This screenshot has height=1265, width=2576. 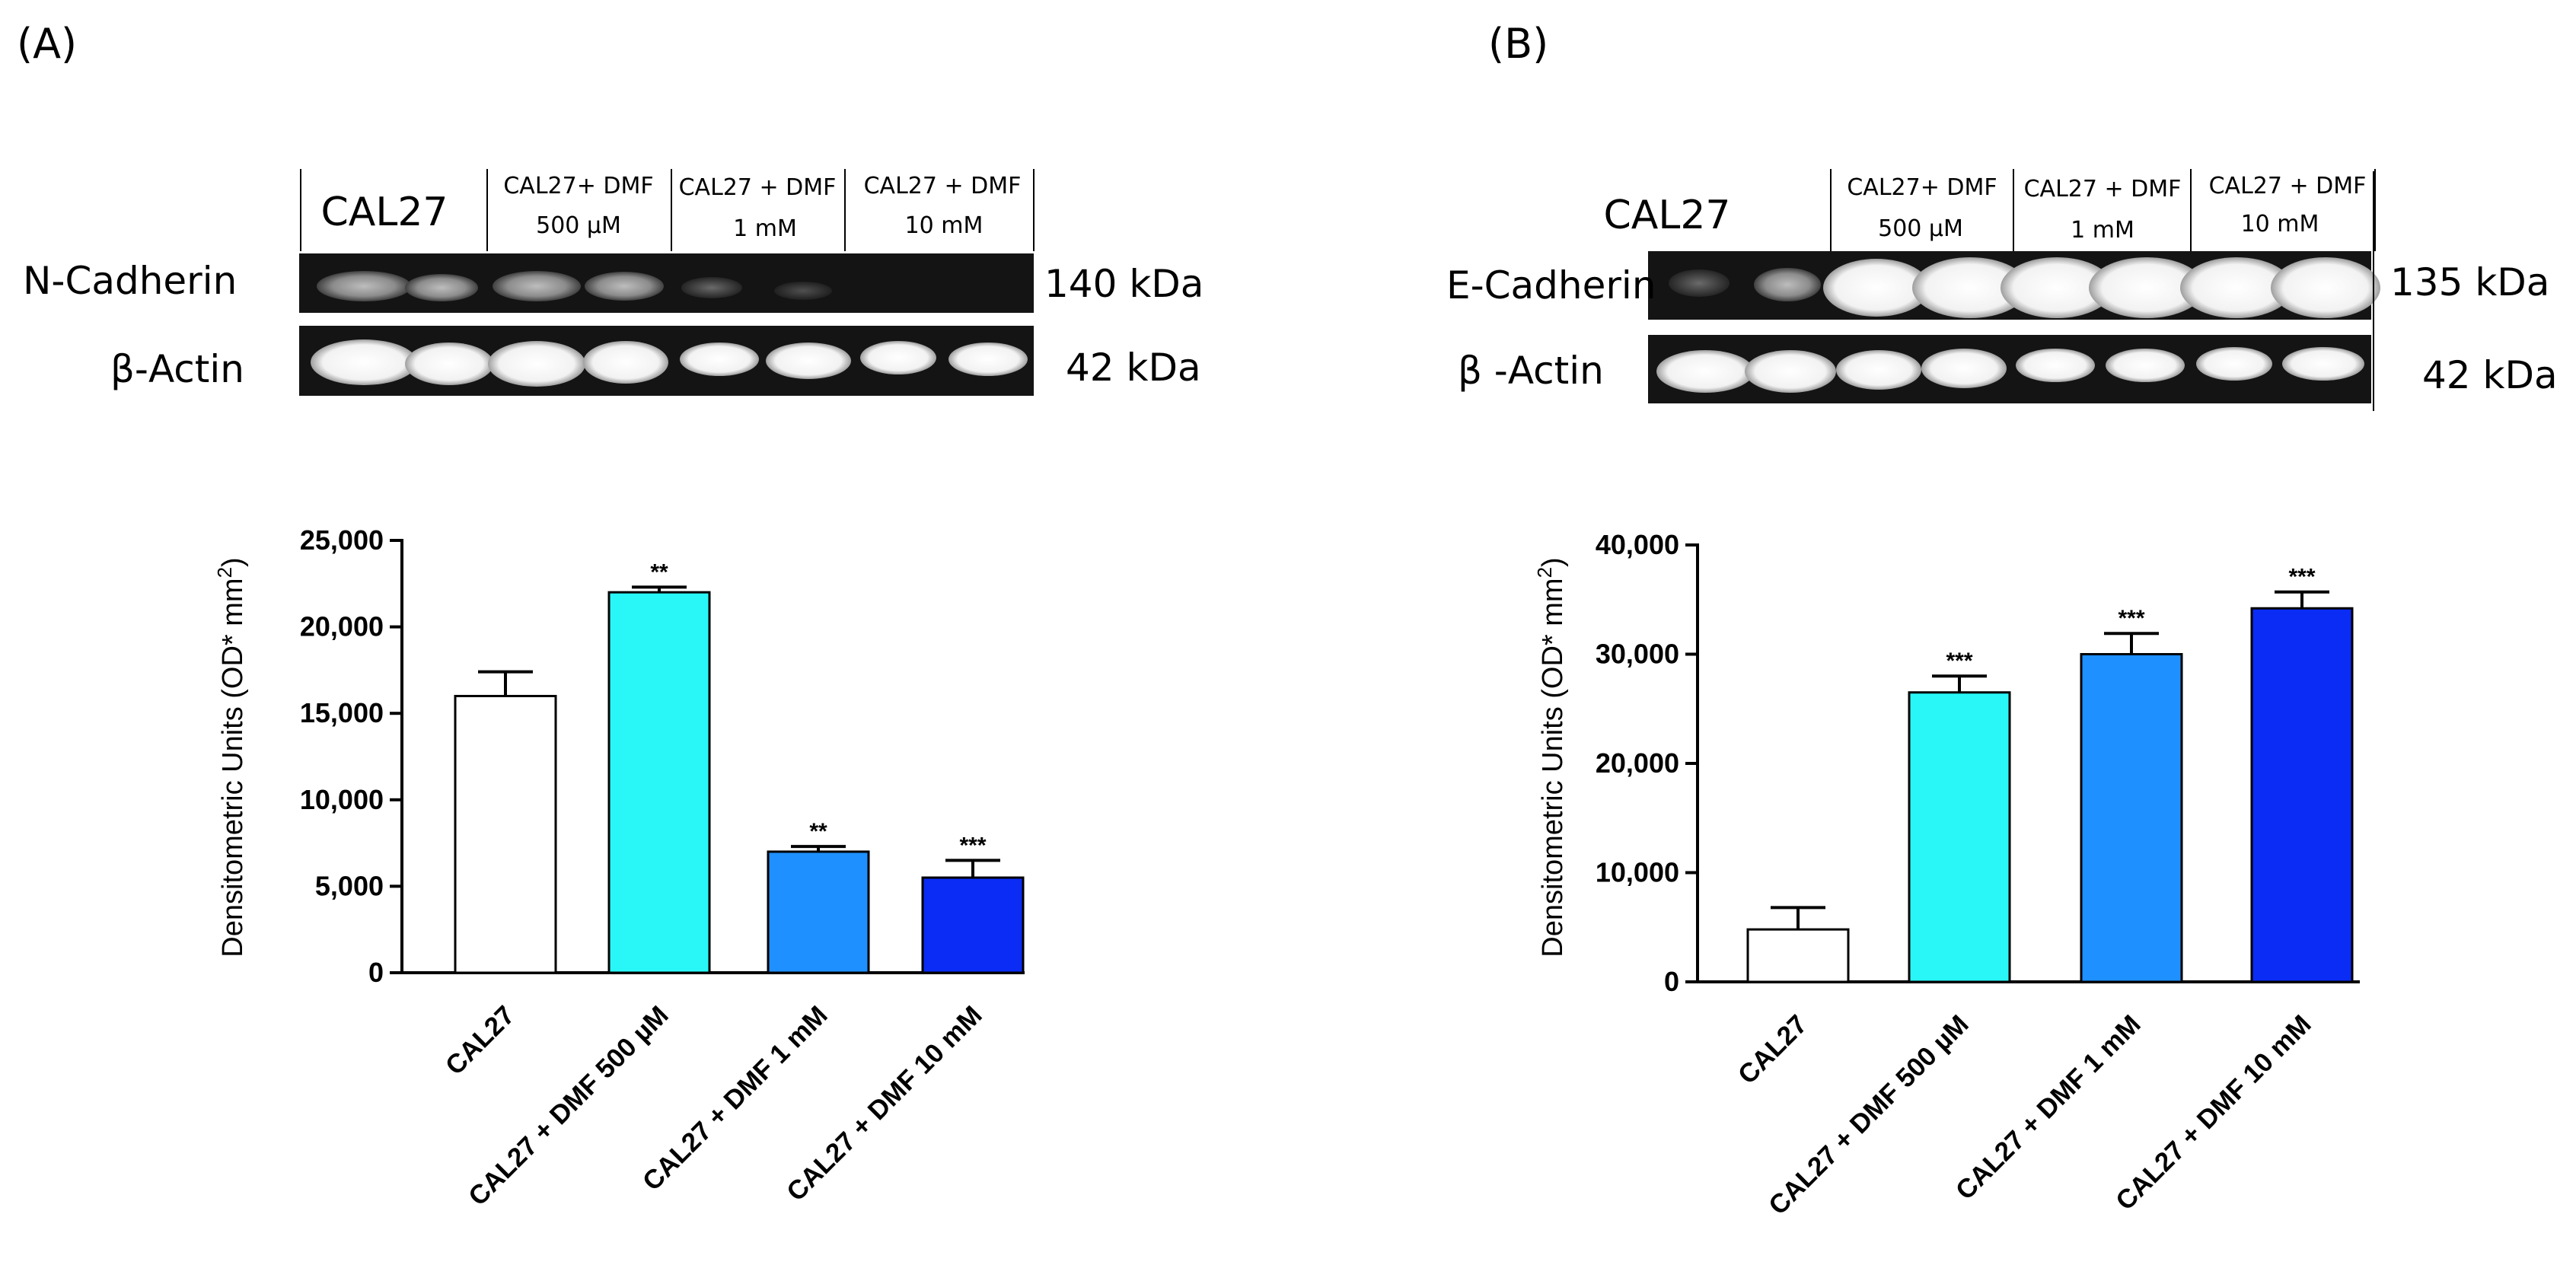 I want to click on chart-b-category-label: CAL27 + DMF 10 mM, so click(x=2213, y=1112).